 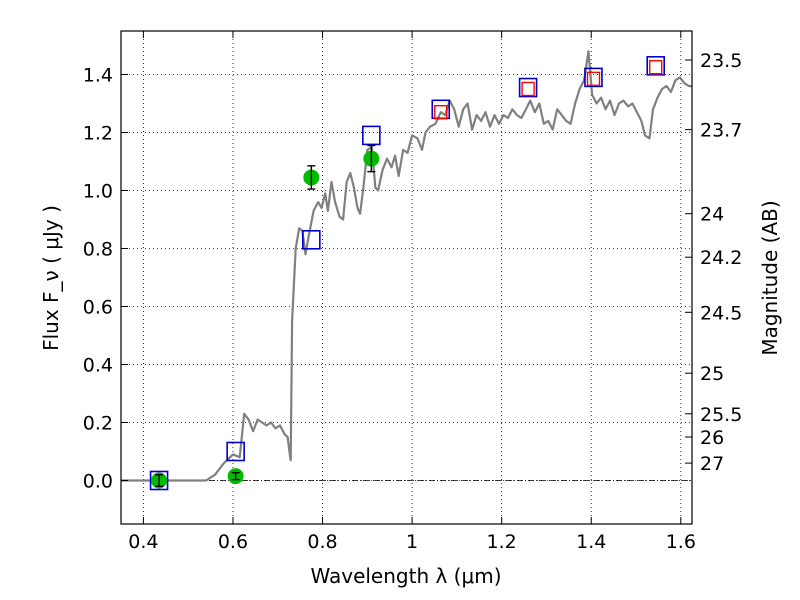 What do you see at coordinates (98, 366) in the screenshot?
I see `y-tick-label: 0.4` at bounding box center [98, 366].